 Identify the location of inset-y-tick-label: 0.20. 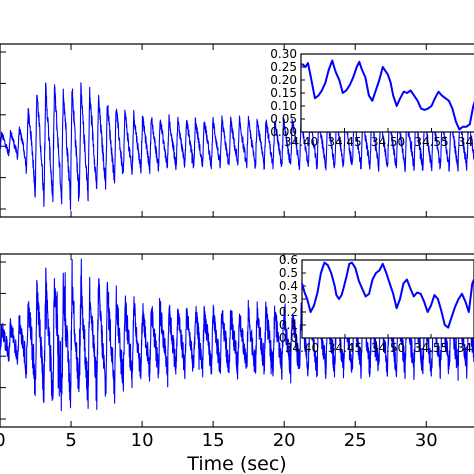
(283, 80).